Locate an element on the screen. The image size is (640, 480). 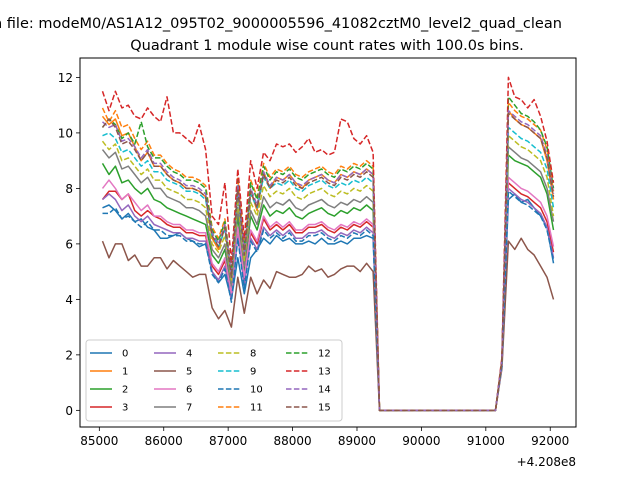
x-axis: 85000 86000 87000 88000 89000 90000 91000 92000 is located at coordinates (324, 437).